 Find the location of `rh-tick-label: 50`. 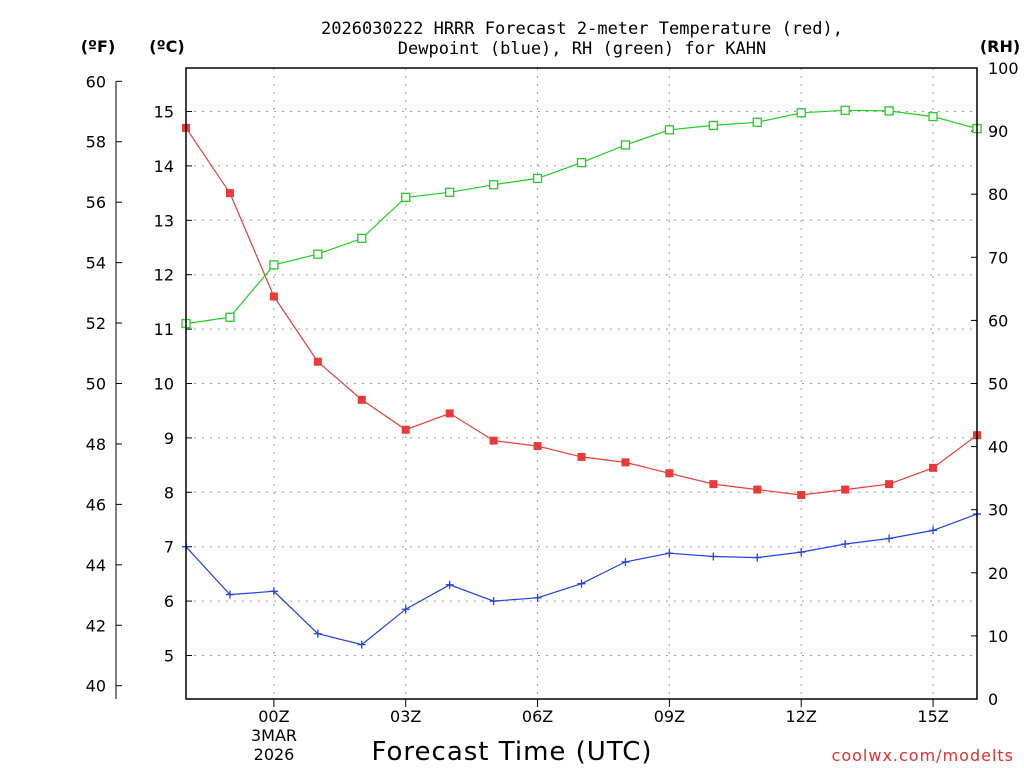

rh-tick-label: 50 is located at coordinates (998, 384).